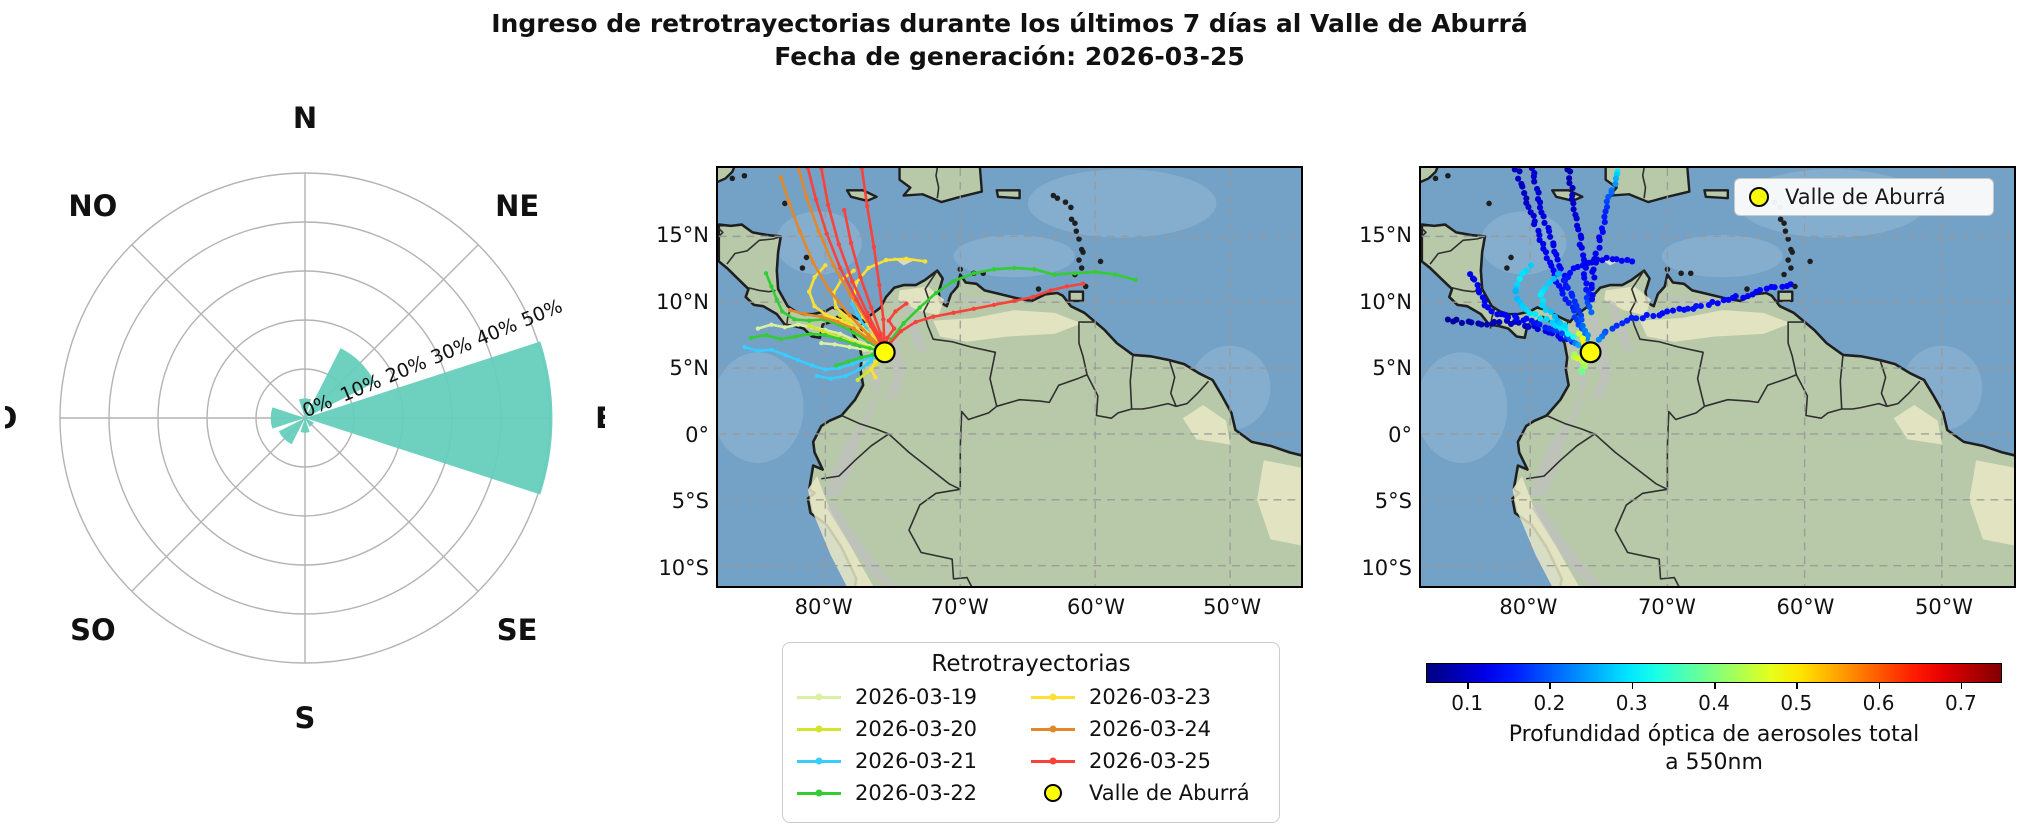 This screenshot has width=2019, height=840. What do you see at coordinates (1385, 301) in the screenshot?
I see `y-tick-label: 10°N` at bounding box center [1385, 301].